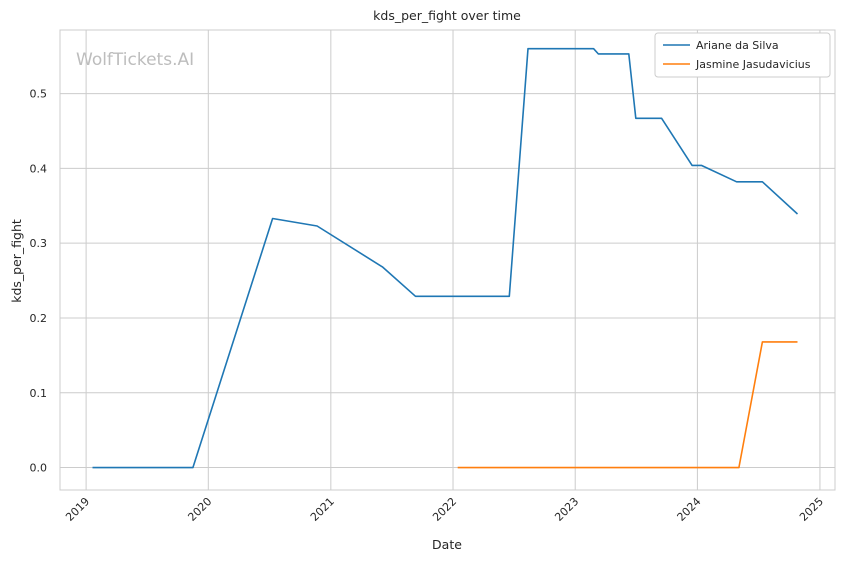 This screenshot has width=845, height=561. I want to click on y-tick-label: 0.0, so click(39, 468).